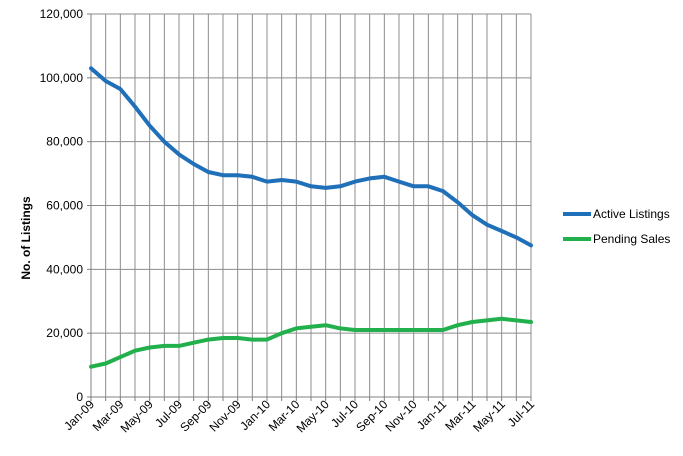 This screenshot has width=683, height=456. Describe the element at coordinates (62, 14) in the screenshot. I see `y-tick-label: 120,000` at that location.